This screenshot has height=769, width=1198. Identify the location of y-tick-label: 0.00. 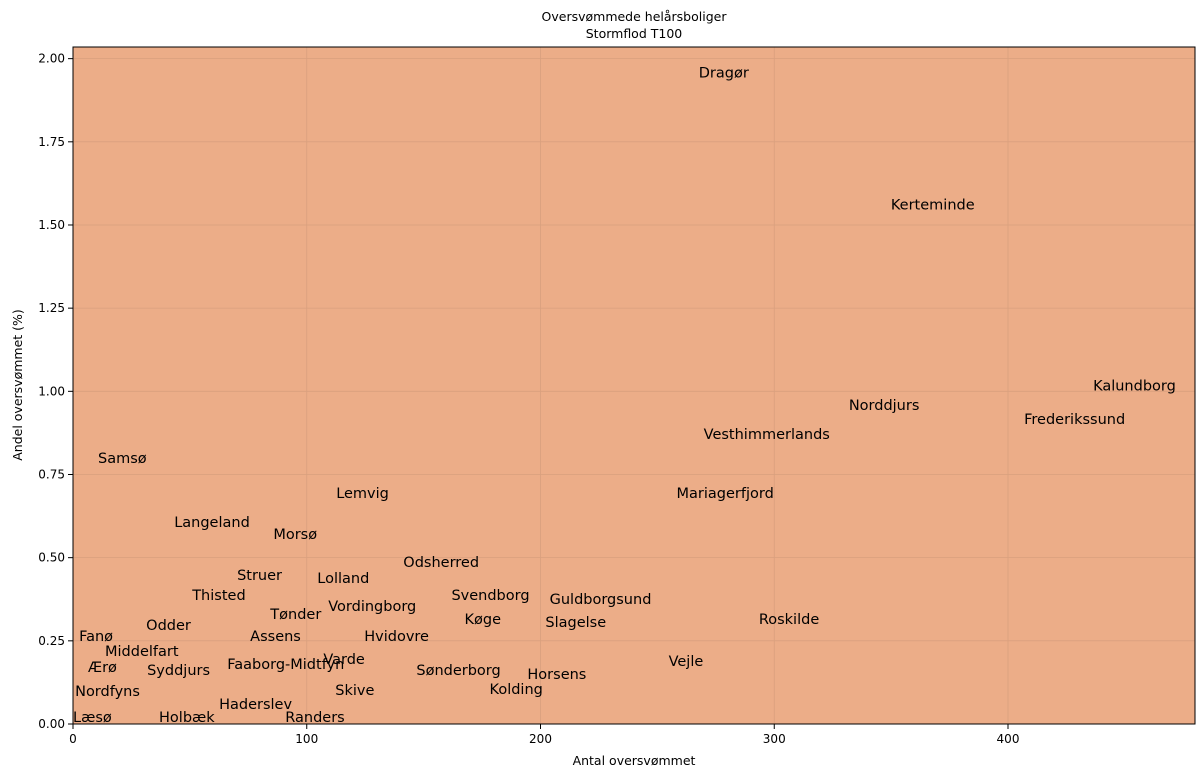
(51, 724).